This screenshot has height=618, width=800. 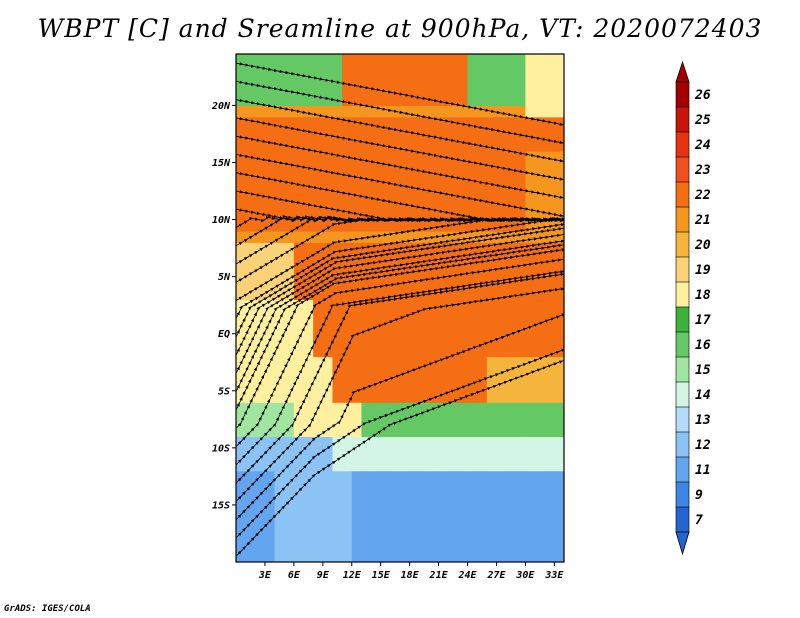 I want to click on colorbar-top-arrow, so click(x=682, y=71).